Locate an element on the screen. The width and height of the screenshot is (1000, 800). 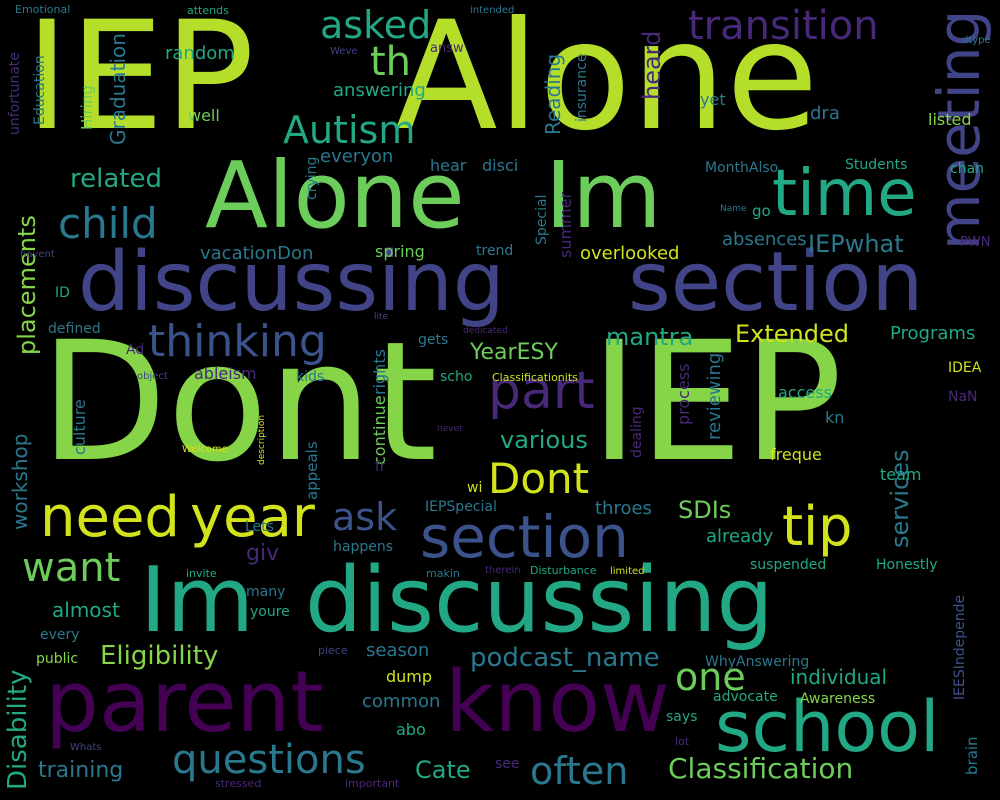
word-ask: ask is located at coordinates (365, 517).